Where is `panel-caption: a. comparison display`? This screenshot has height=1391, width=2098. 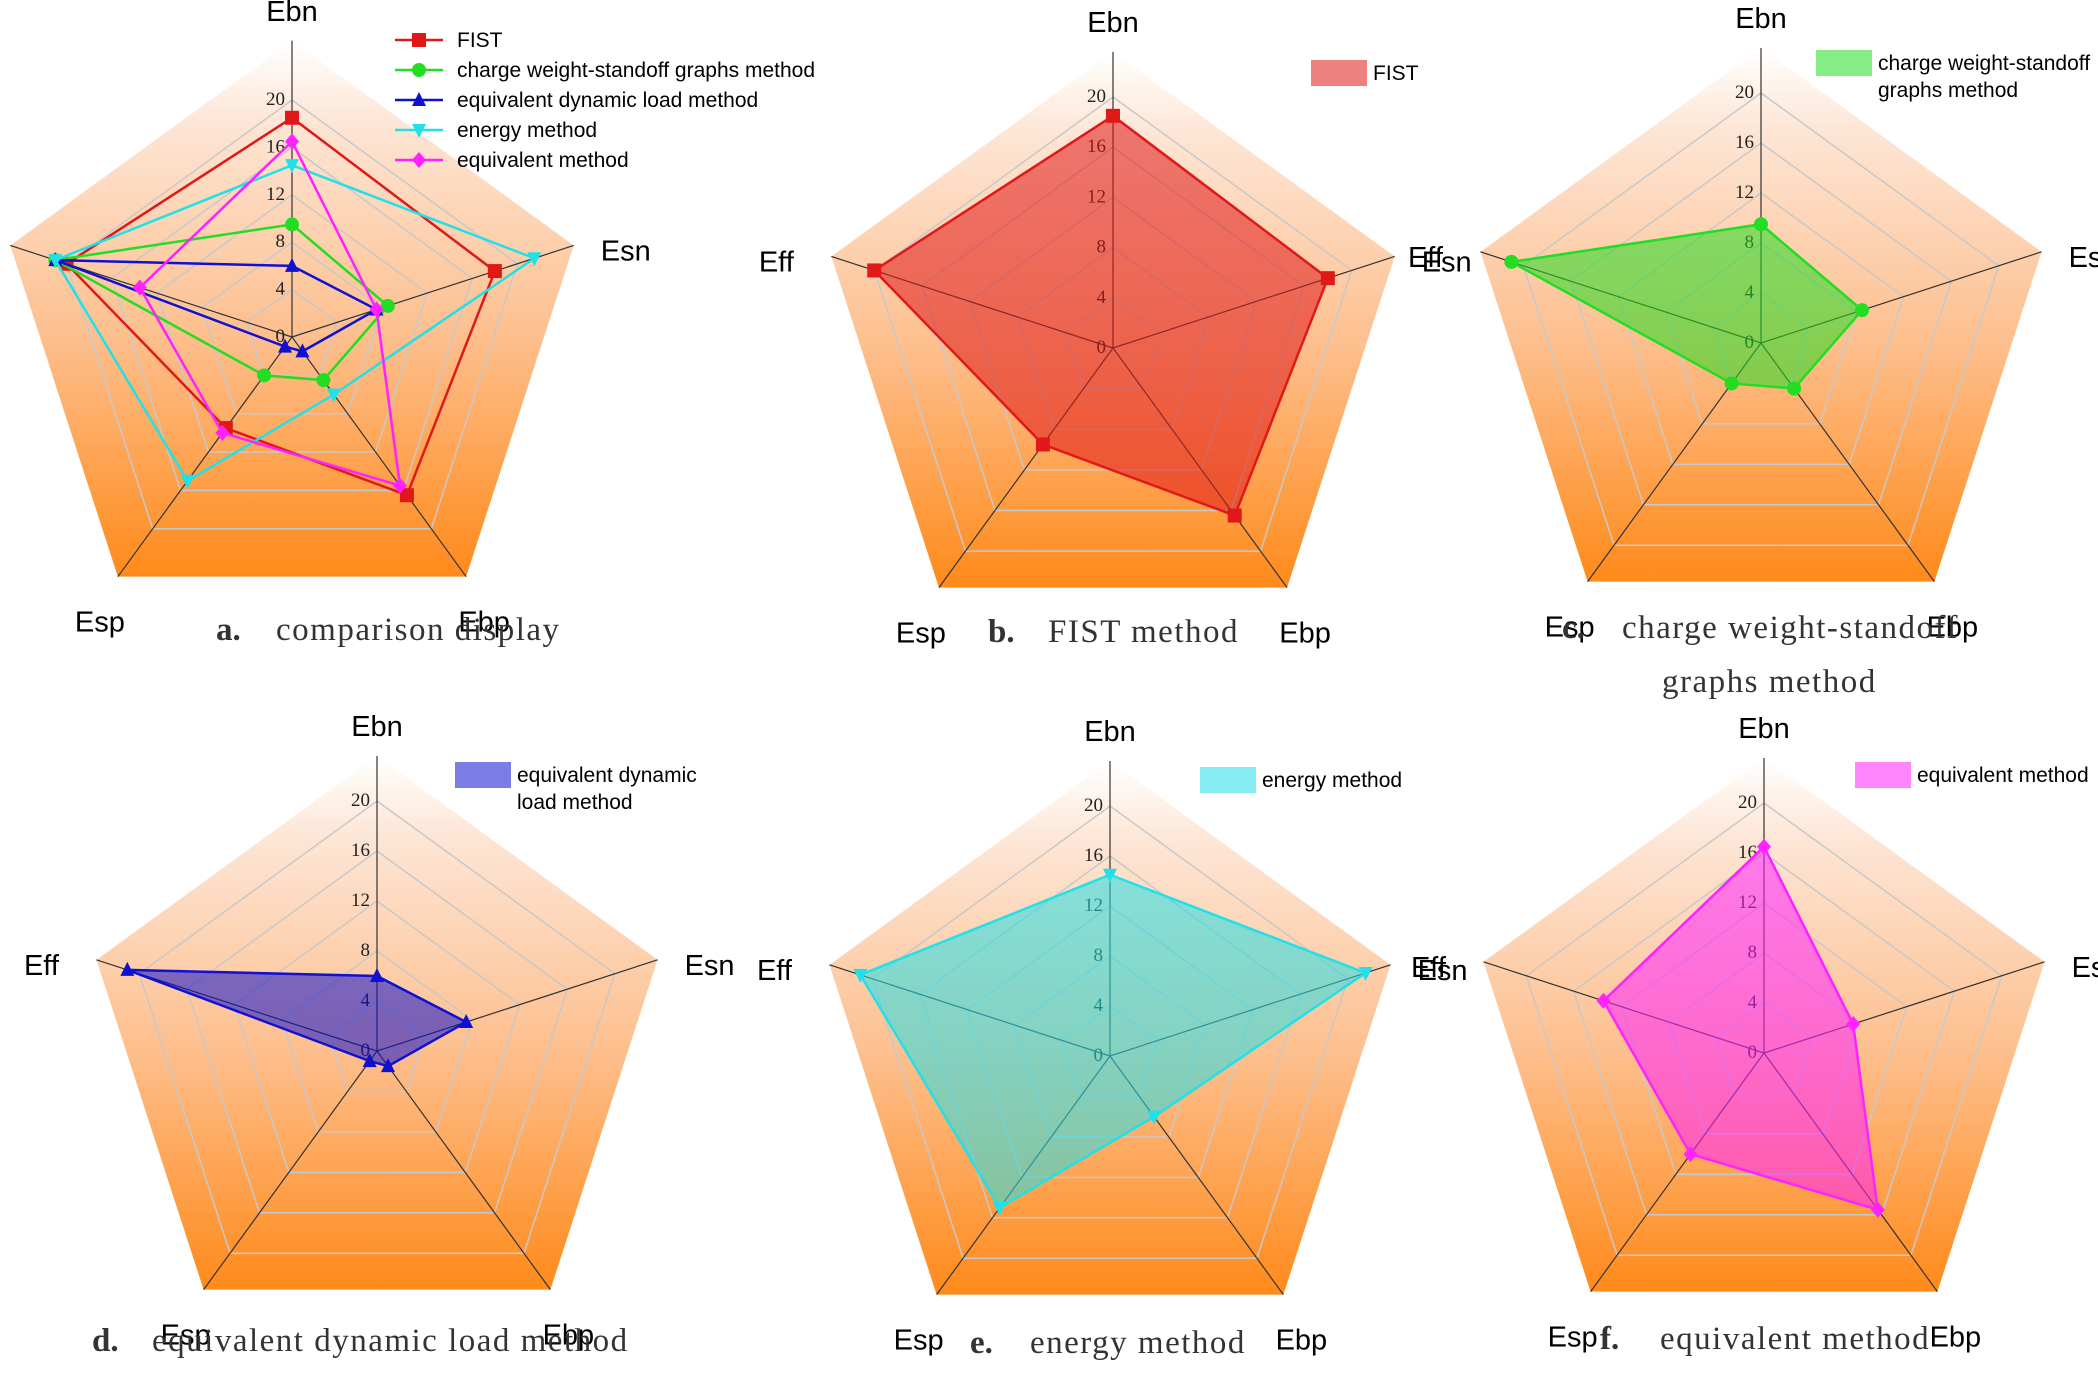 panel-caption: a. comparison display is located at coordinates (387, 630).